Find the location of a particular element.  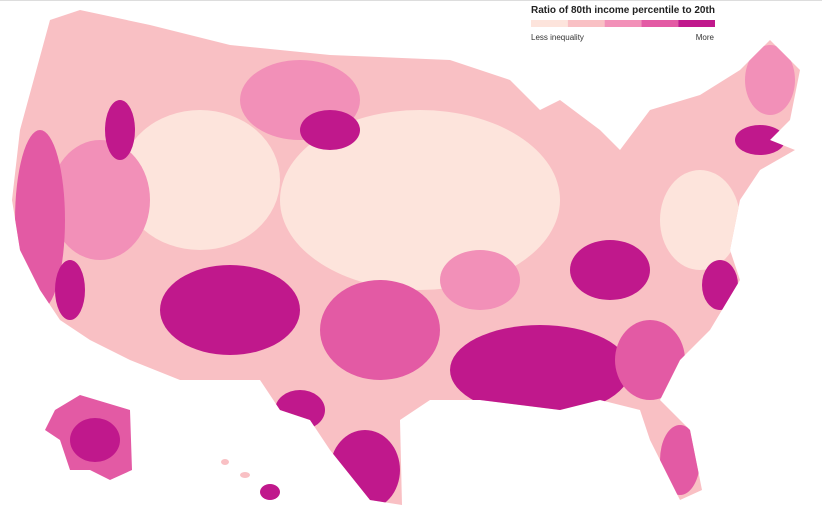

alaska-region is located at coordinates (95, 440).